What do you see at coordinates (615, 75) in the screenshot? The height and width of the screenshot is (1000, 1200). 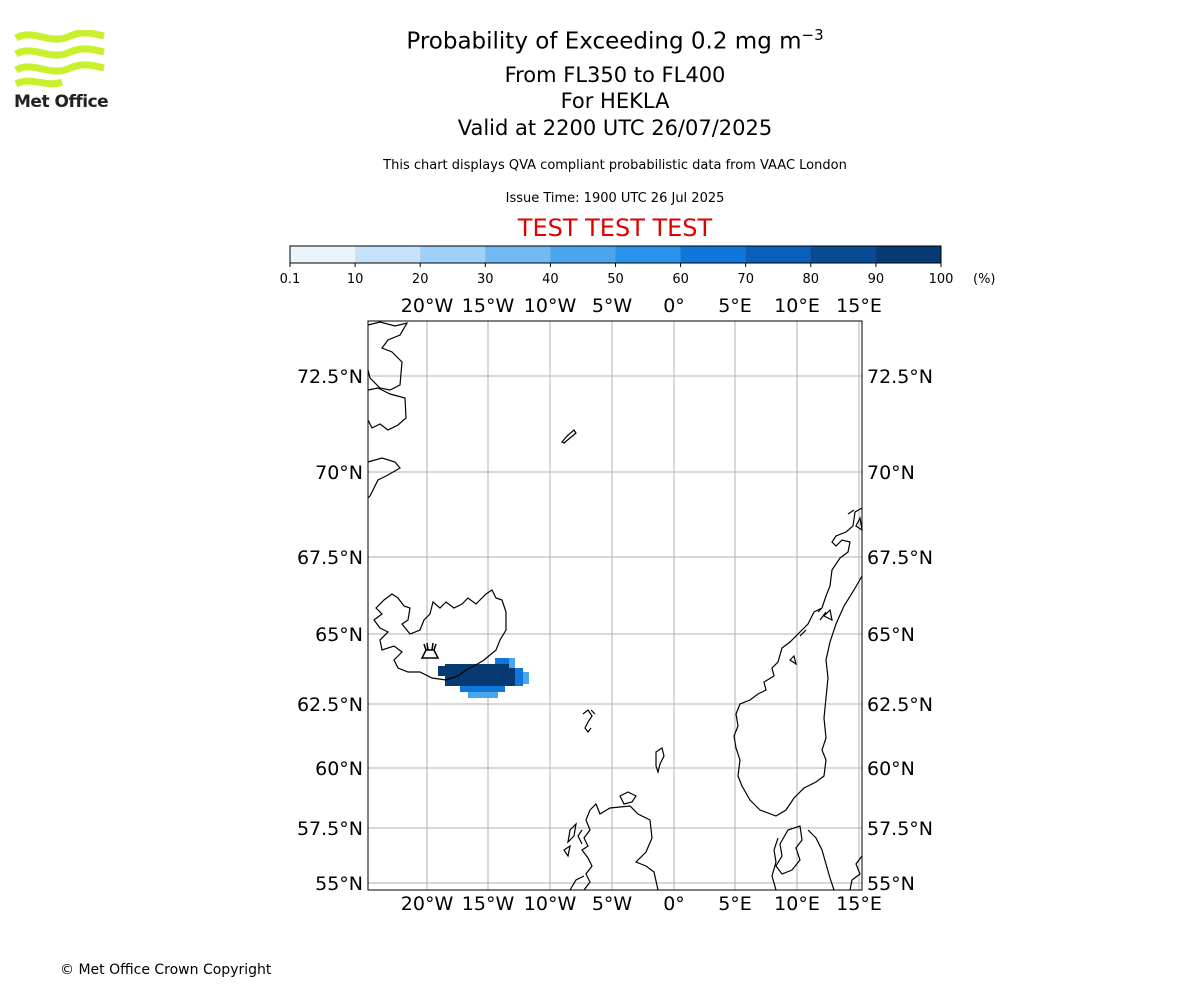 I see `flight-level-range: From FL350 to FL400` at bounding box center [615, 75].